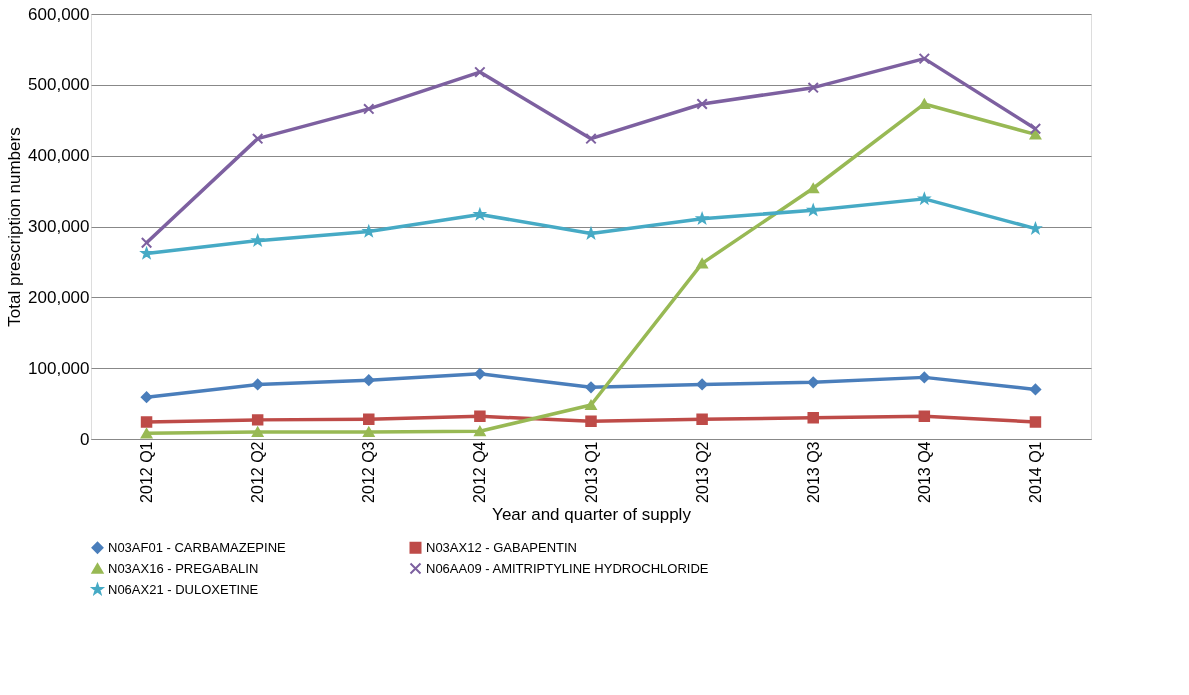  I want to click on legend-label: N03AX16 - PREGABALIN, so click(183, 568).